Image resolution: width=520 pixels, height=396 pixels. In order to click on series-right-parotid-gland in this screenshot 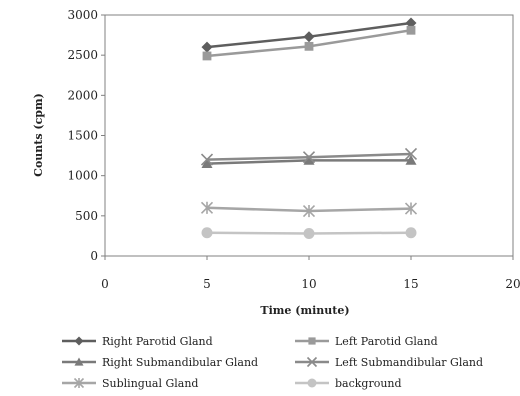, I will do `click(309, 35)`.